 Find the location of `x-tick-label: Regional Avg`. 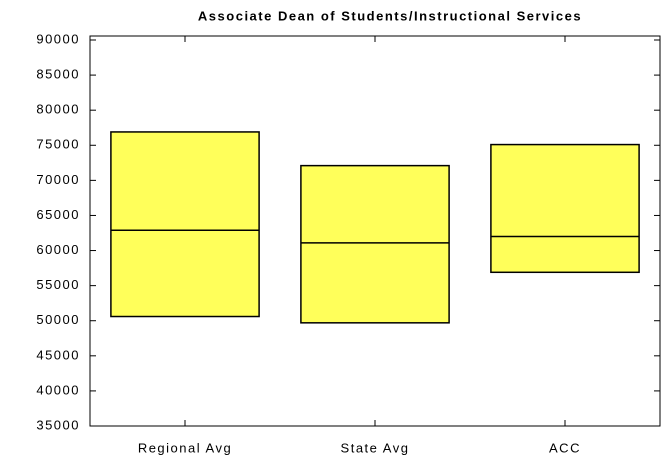

x-tick-label: Regional Avg is located at coordinates (185, 447).